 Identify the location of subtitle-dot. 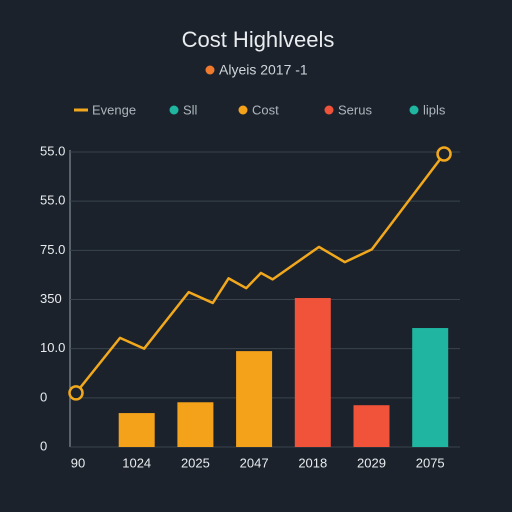
(210, 70).